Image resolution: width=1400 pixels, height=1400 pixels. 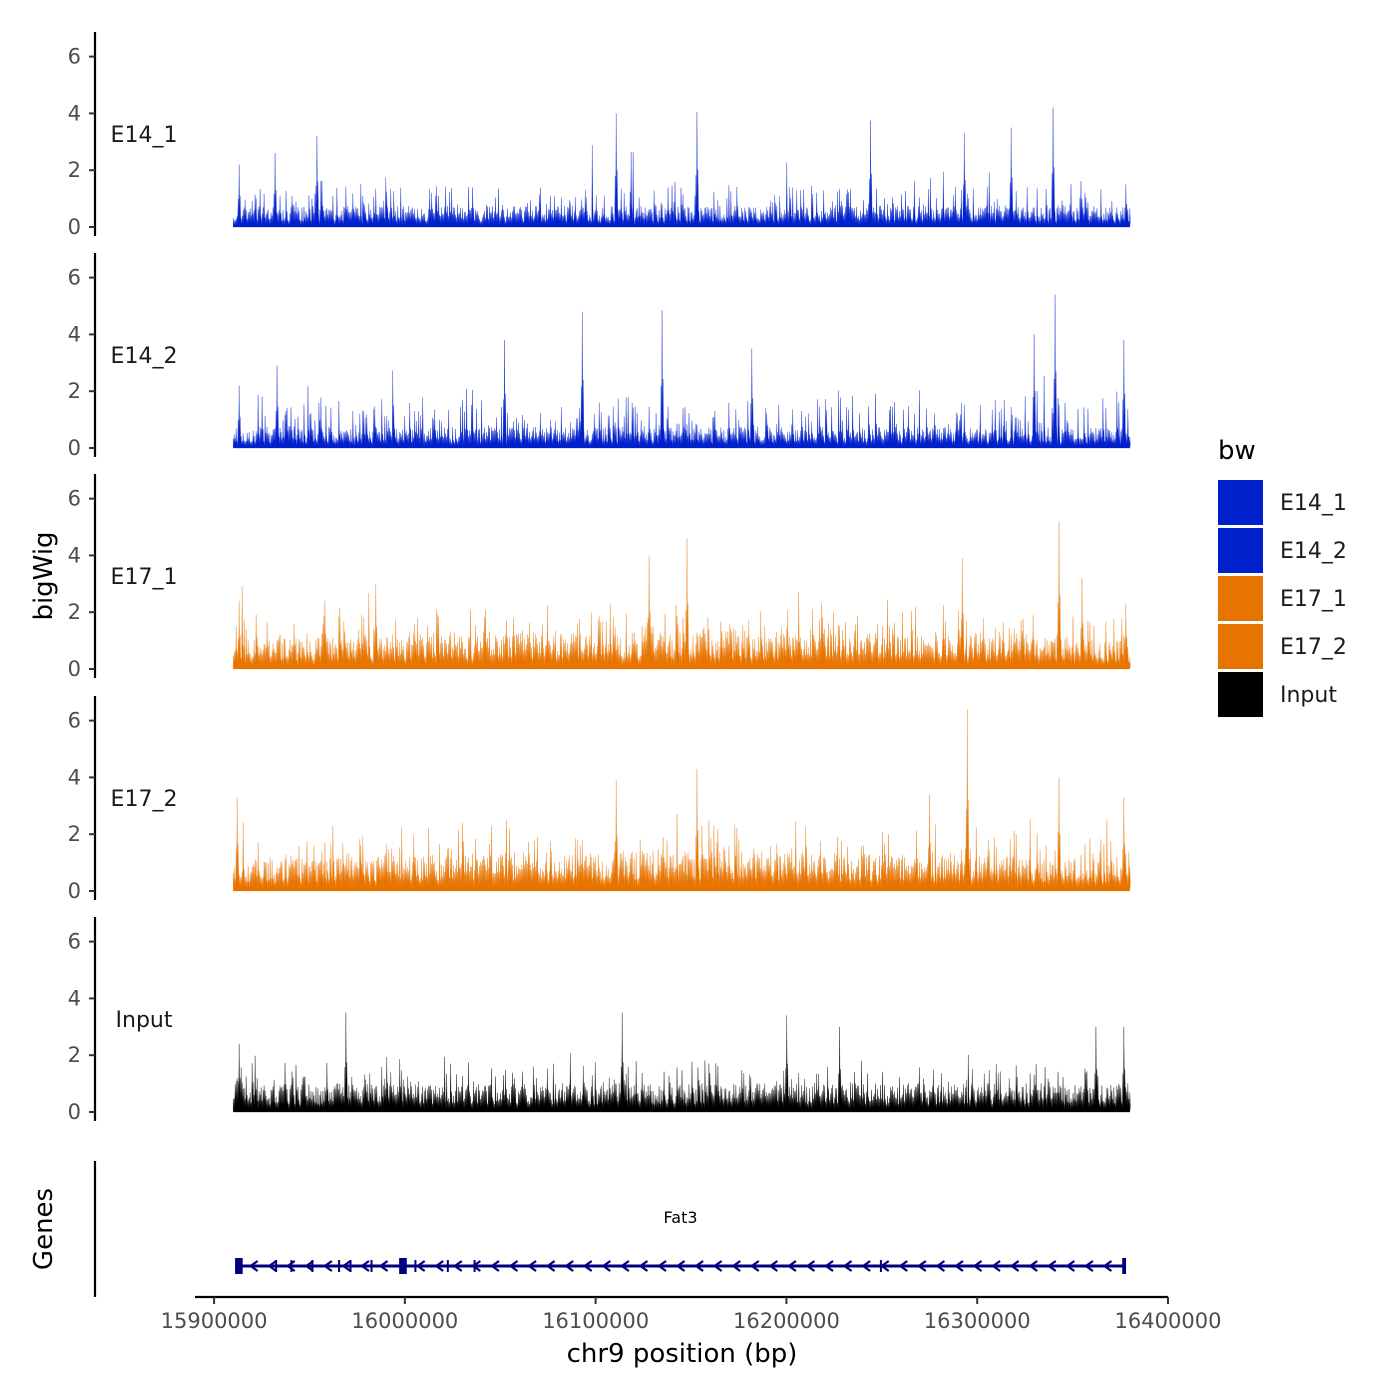 I want to click on legend-label: Input, so click(x=1308, y=695).